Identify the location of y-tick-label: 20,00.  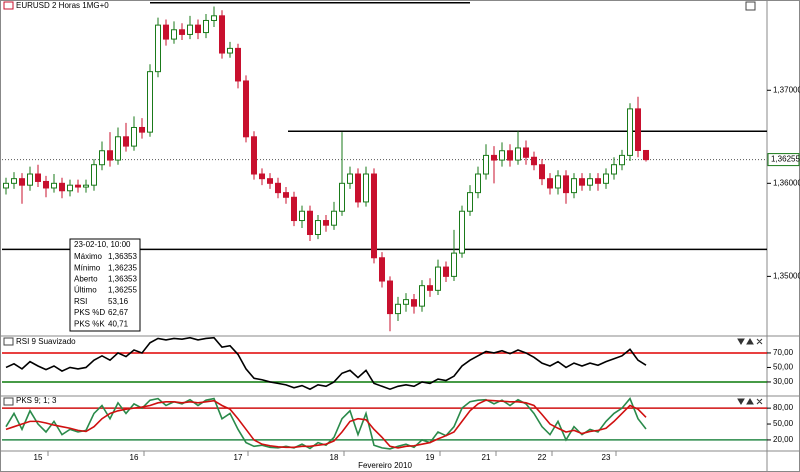
(783, 439).